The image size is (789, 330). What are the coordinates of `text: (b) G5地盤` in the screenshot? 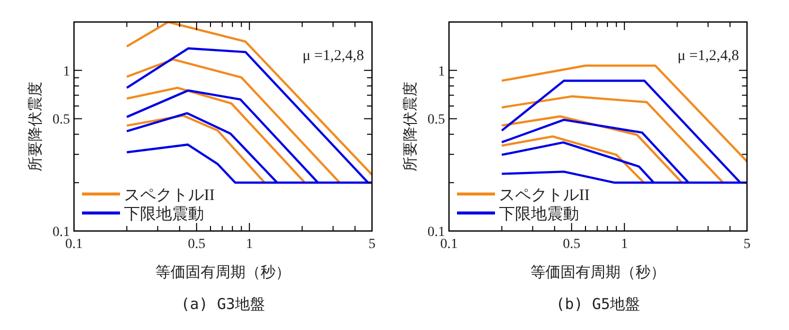 It's located at (598, 304).